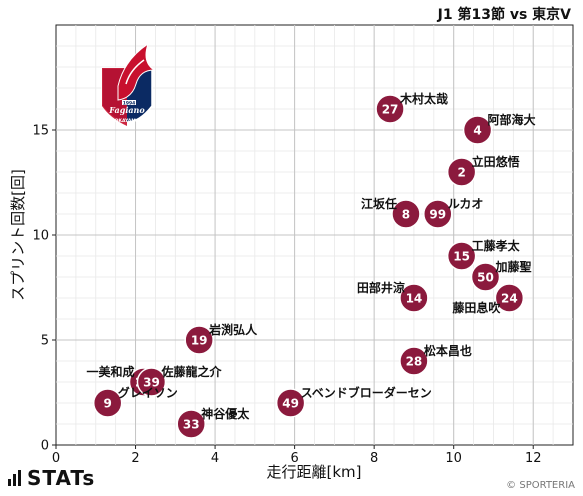  Describe the element at coordinates (110, 371) in the screenshot. I see `point-name-label: 一美和成` at that location.